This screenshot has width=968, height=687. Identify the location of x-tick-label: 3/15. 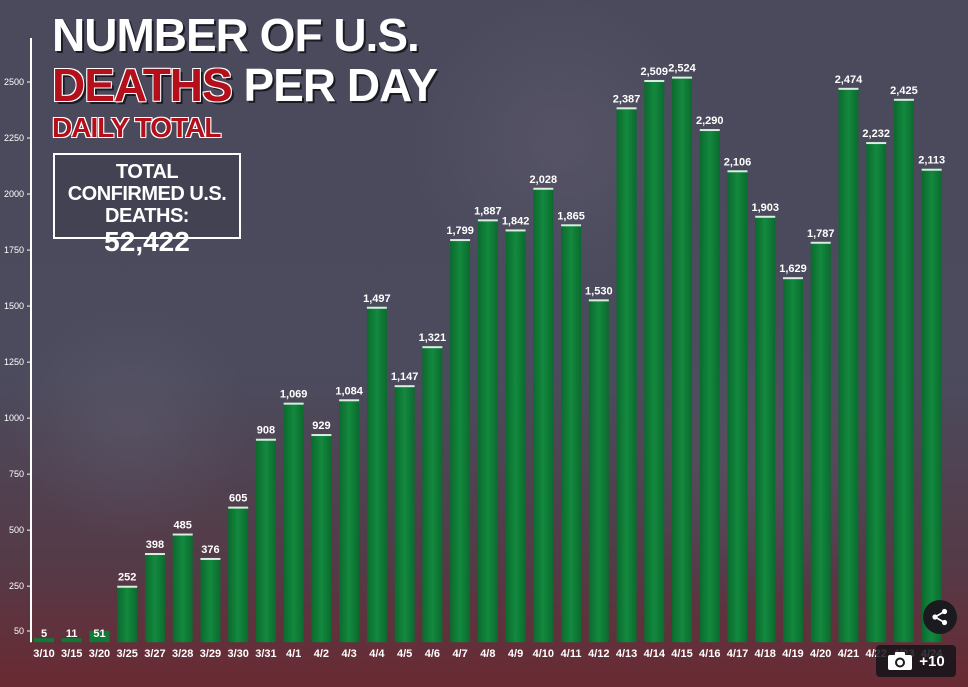
(71, 654).